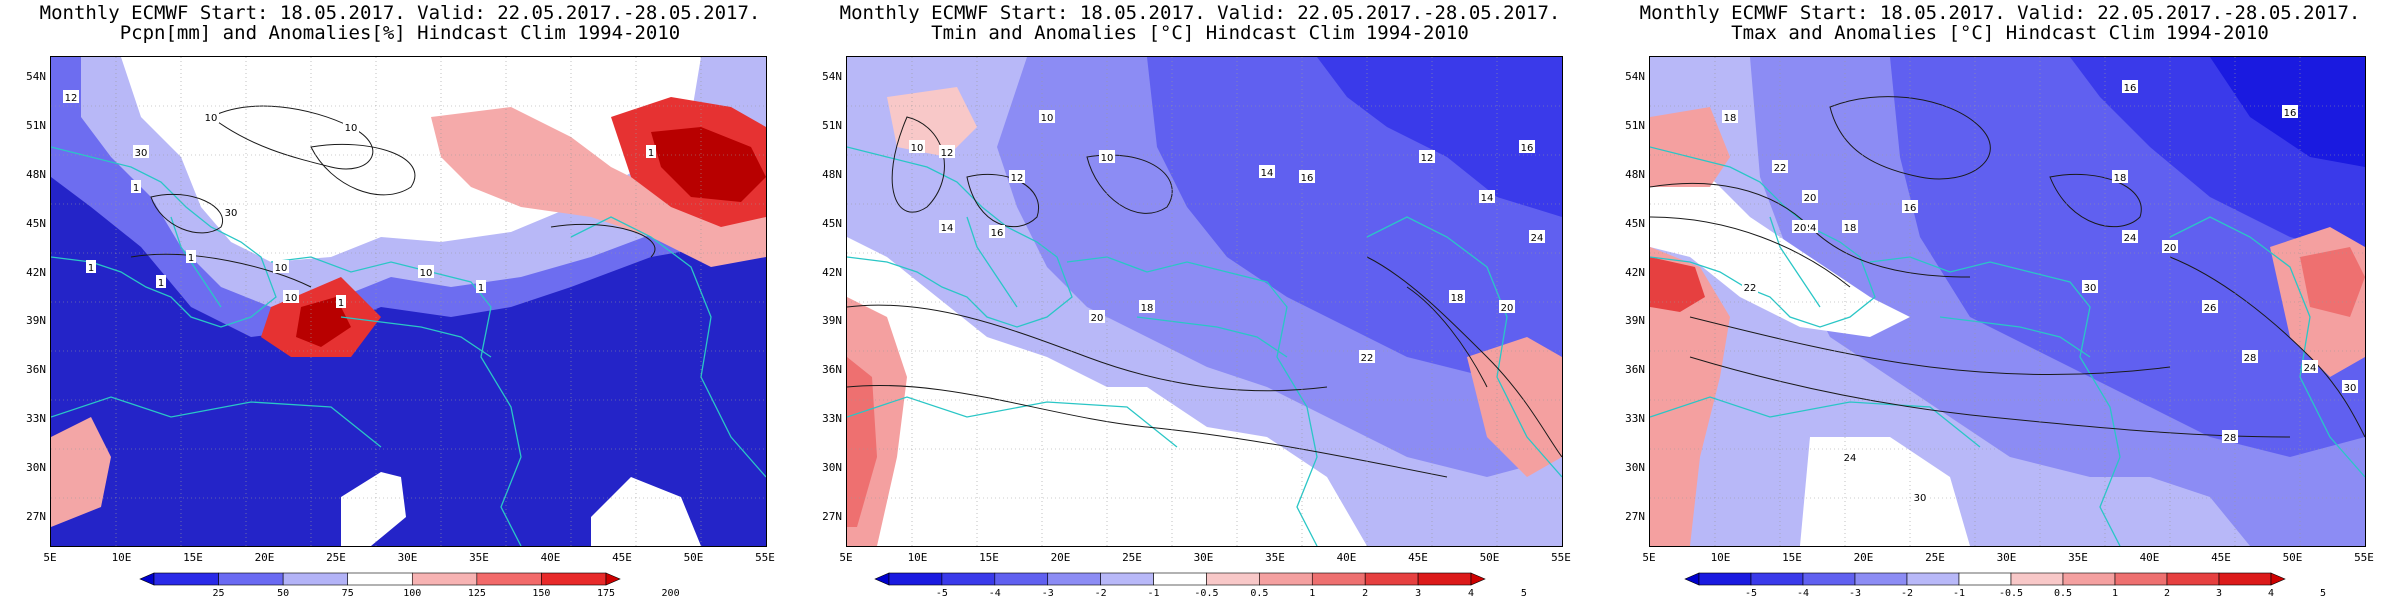 This screenshot has height=600, width=2400. What do you see at coordinates (1132, 557) in the screenshot?
I see `lon-label: 25E` at bounding box center [1132, 557].